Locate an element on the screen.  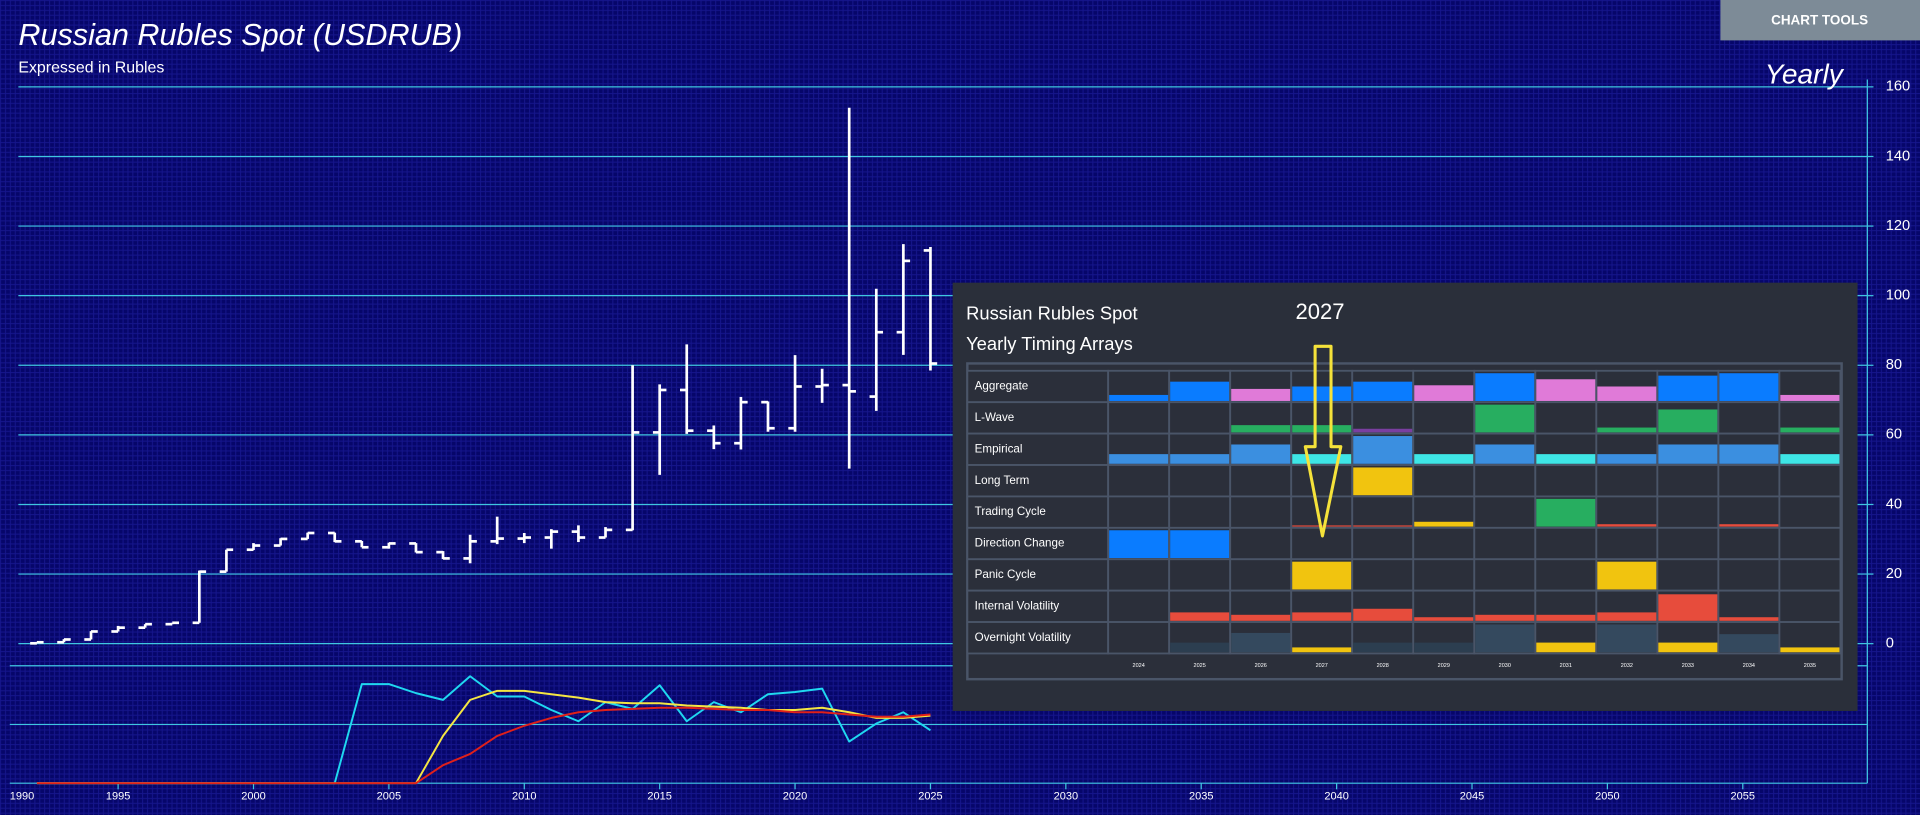
column-label: 2024 is located at coordinates (1139, 666).